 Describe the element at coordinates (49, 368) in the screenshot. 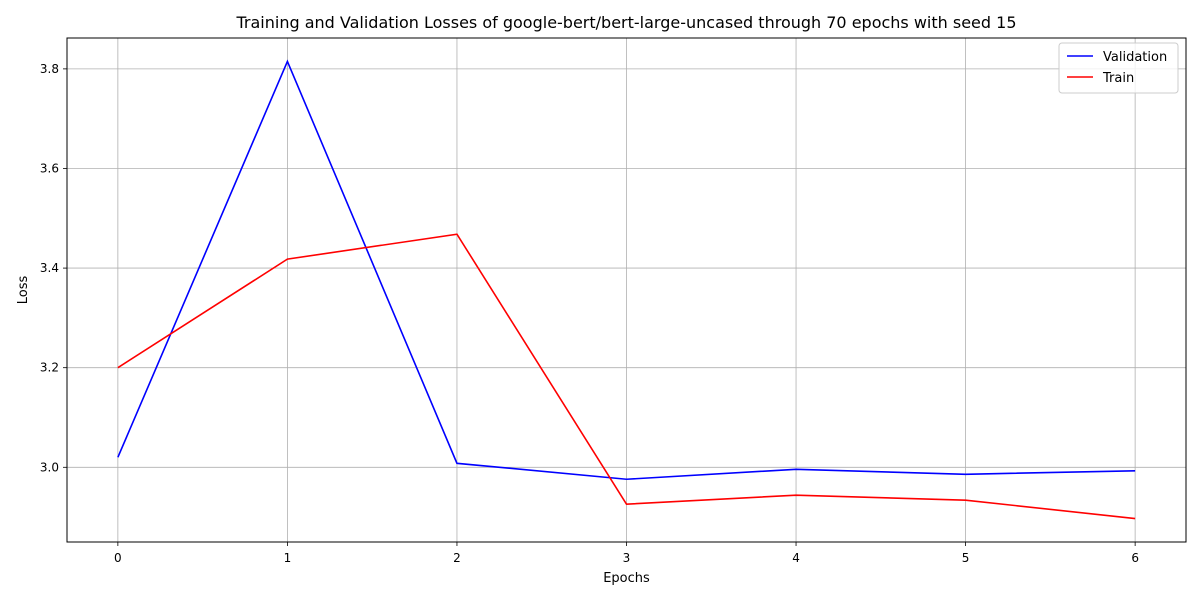

I see `y-tick-label: 3.2` at that location.